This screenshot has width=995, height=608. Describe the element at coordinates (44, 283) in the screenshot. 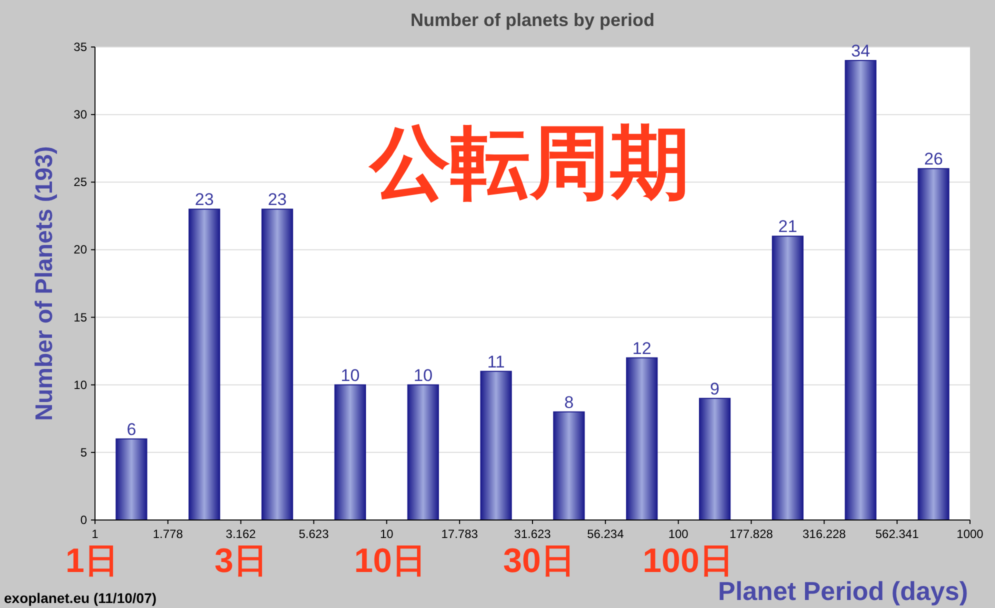

I see `y-axis-title: Number of Planets (193)` at that location.